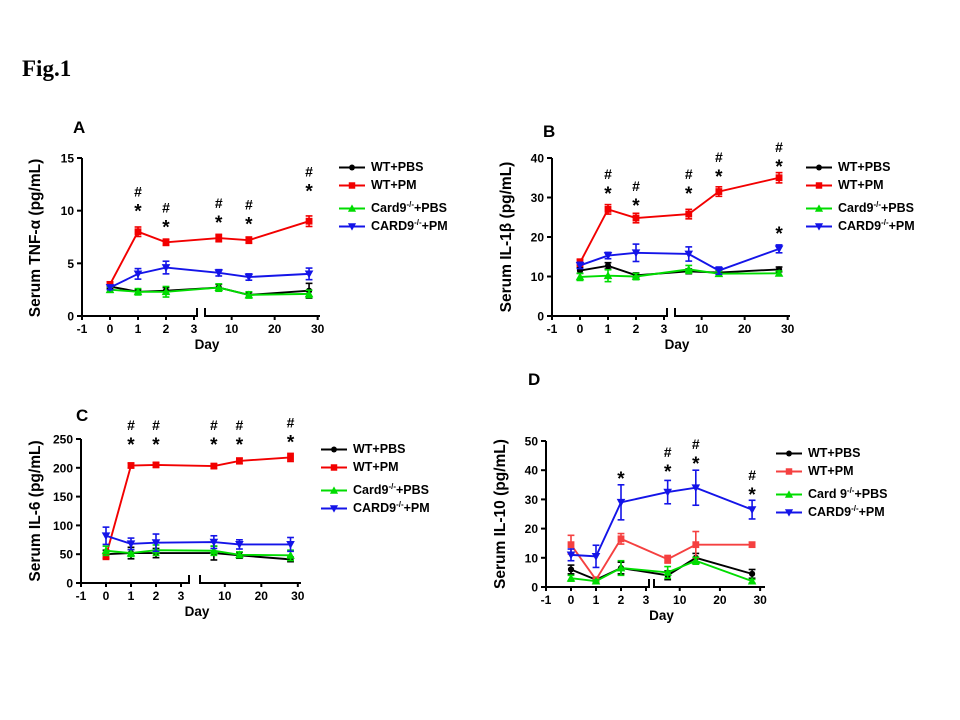  What do you see at coordinates (534, 379) in the screenshot?
I see `panel-d-letter: D` at bounding box center [534, 379].